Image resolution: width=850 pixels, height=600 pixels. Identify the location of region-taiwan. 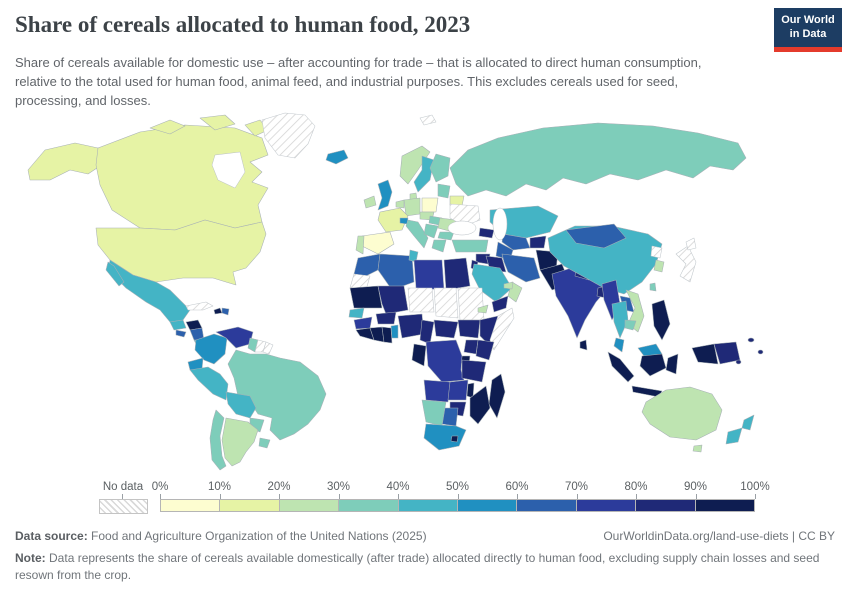
(653, 287).